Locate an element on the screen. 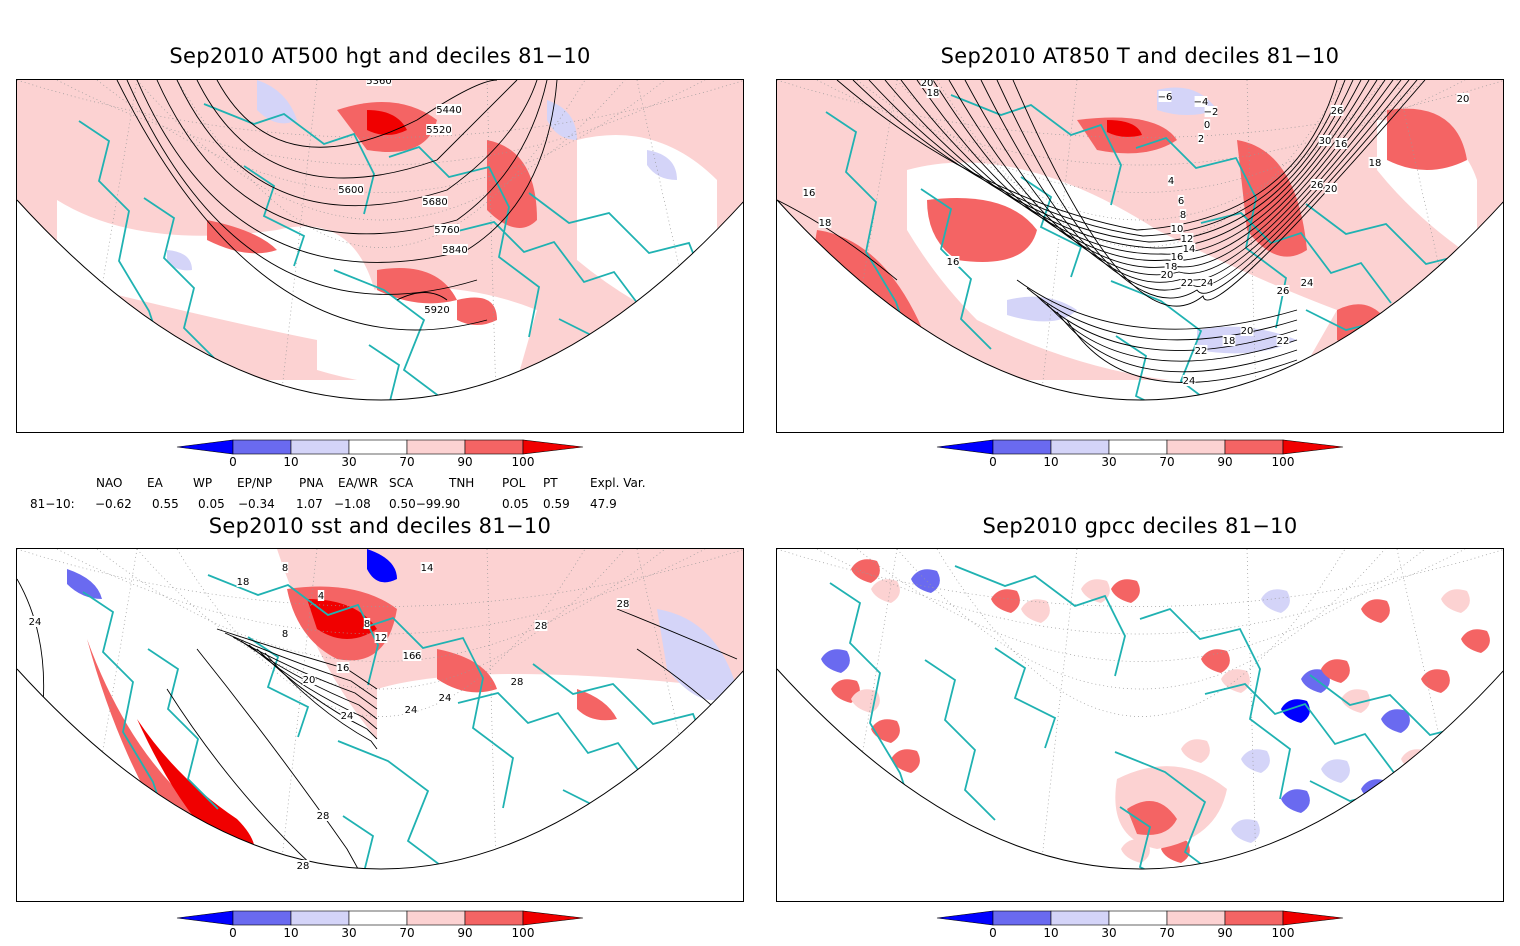 This screenshot has width=1520, height=946. panel-title-sst: Sep2010 sst and deciles 81−10 is located at coordinates (380, 526).